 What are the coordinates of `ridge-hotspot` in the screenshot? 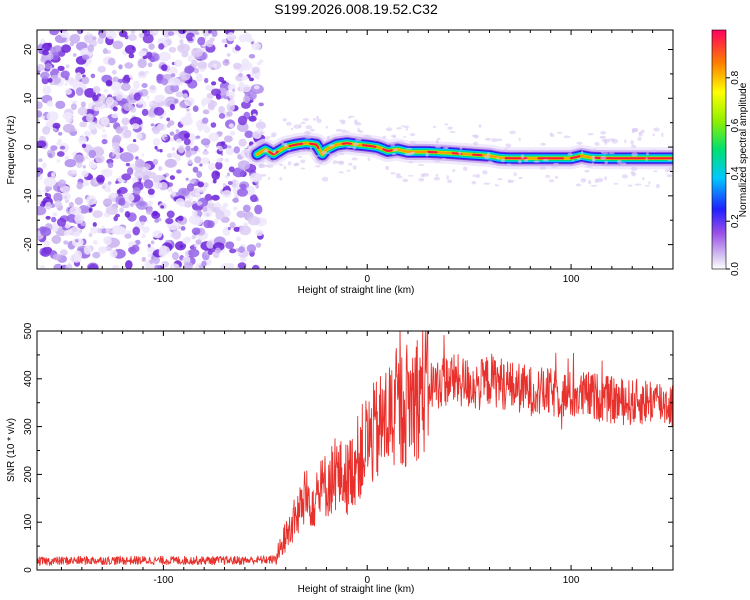 It's located at (273, 153).